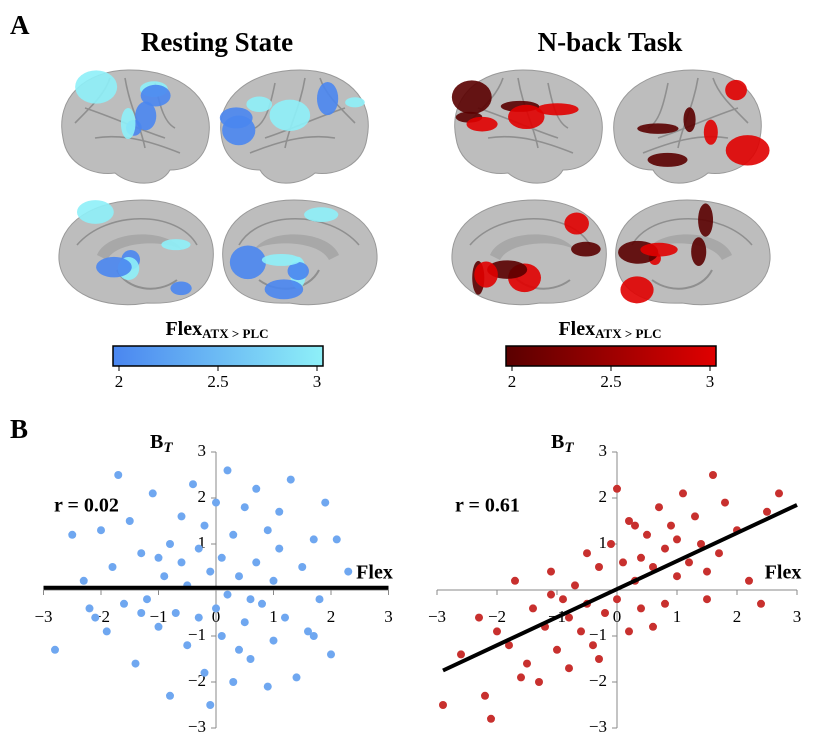 The width and height of the screenshot is (815, 737). Describe the element at coordinates (603, 542) in the screenshot. I see `y-tick-label: 1` at that location.